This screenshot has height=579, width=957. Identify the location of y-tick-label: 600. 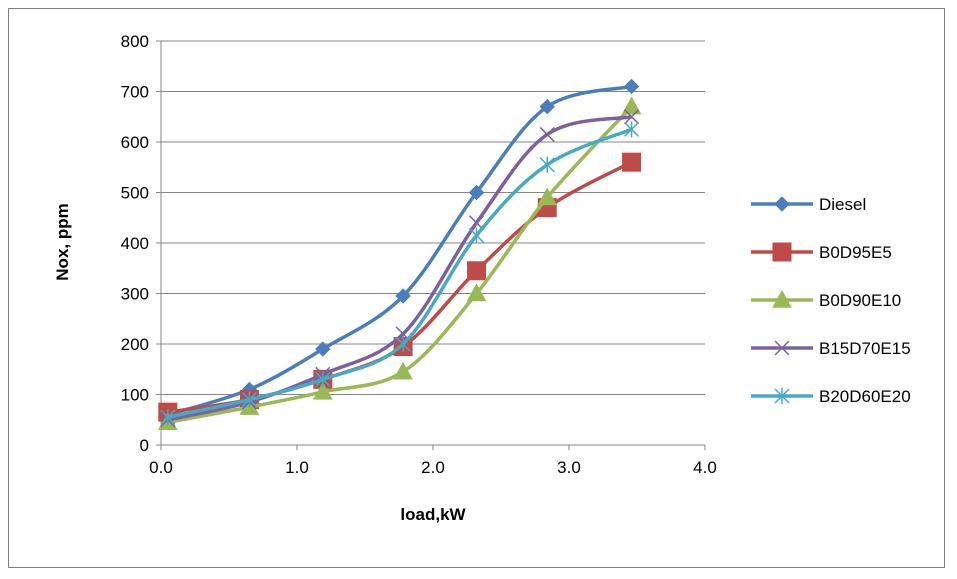
(135, 142).